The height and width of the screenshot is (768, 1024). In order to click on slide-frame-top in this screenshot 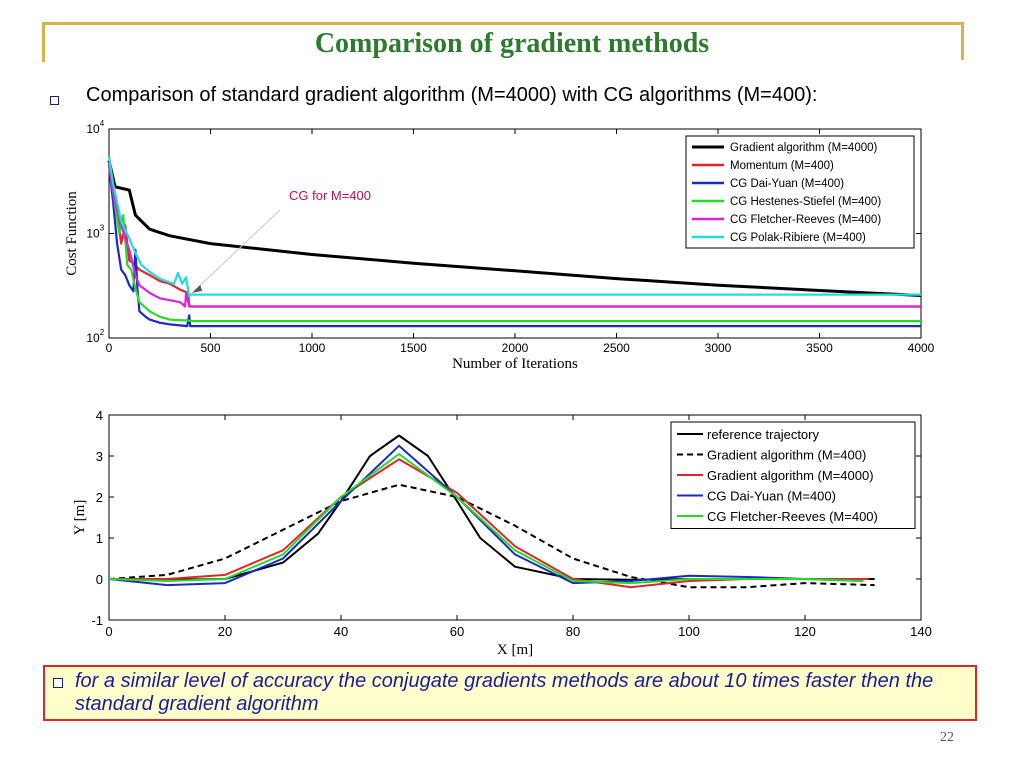, I will do `click(503, 23)`.